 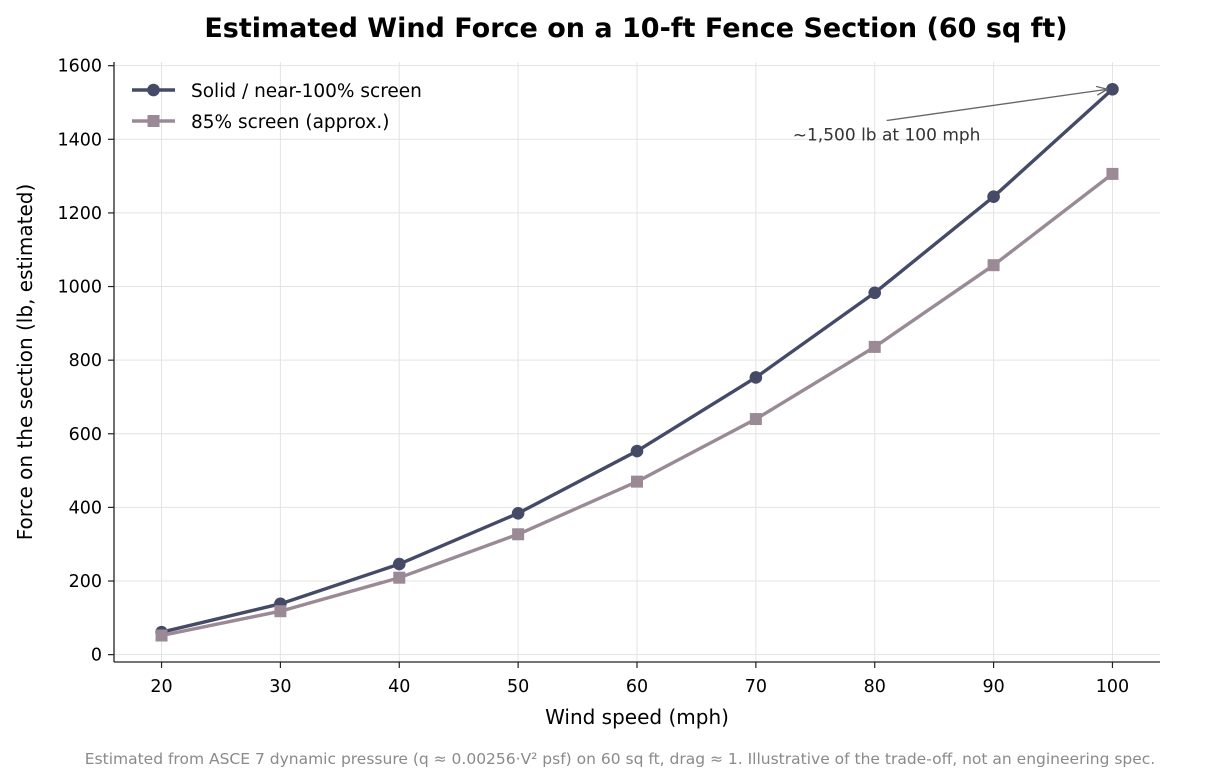 I want to click on x-tick-label-40: 40, so click(x=399, y=687).